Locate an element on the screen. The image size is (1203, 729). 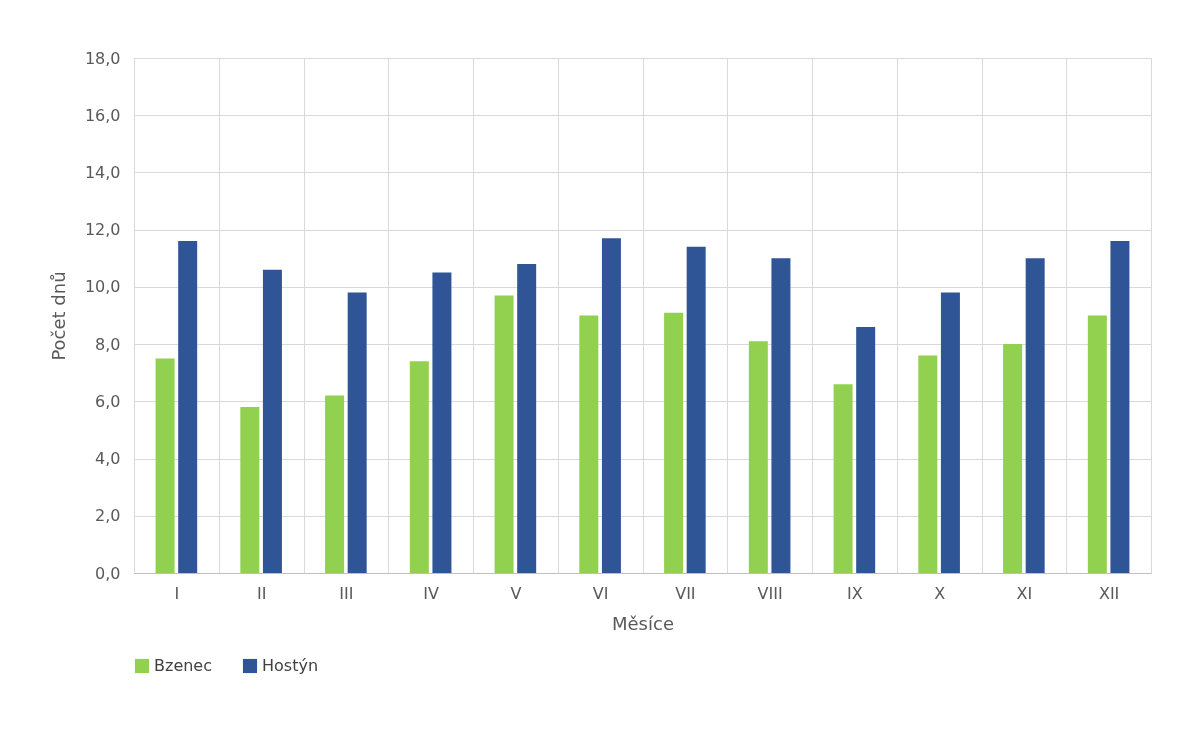
x-tick-label: II is located at coordinates (261, 593).